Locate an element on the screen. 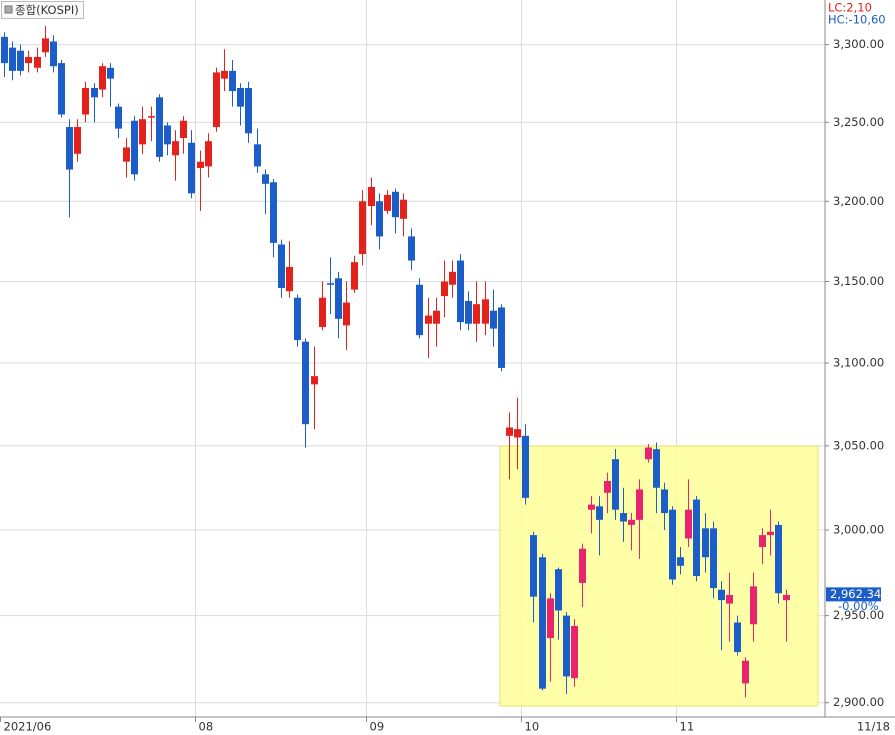 The height and width of the screenshot is (735, 895). x-tick-label: 2021/06 is located at coordinates (28, 727).